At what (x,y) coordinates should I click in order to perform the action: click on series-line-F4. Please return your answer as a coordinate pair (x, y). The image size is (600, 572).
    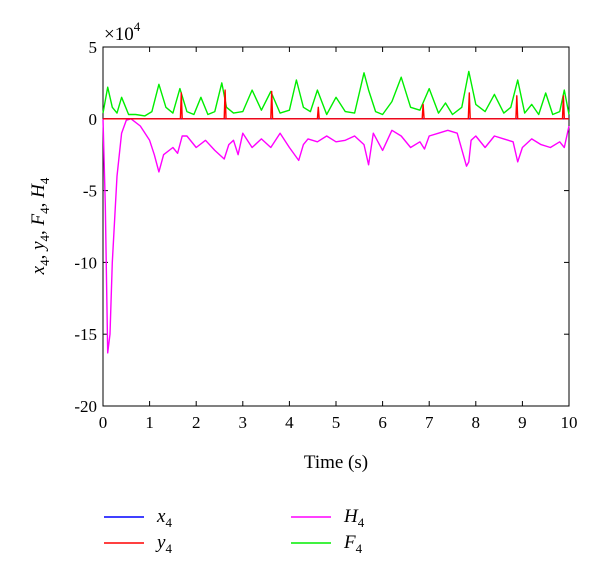
    Looking at the image, I should click on (336, 93).